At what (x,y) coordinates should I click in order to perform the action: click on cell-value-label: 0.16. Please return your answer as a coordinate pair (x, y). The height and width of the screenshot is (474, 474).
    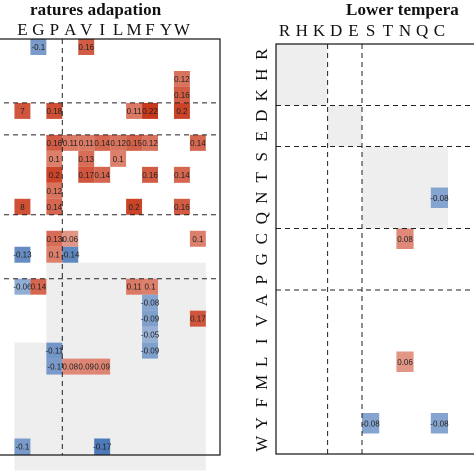
    Looking at the image, I should click on (55, 143).